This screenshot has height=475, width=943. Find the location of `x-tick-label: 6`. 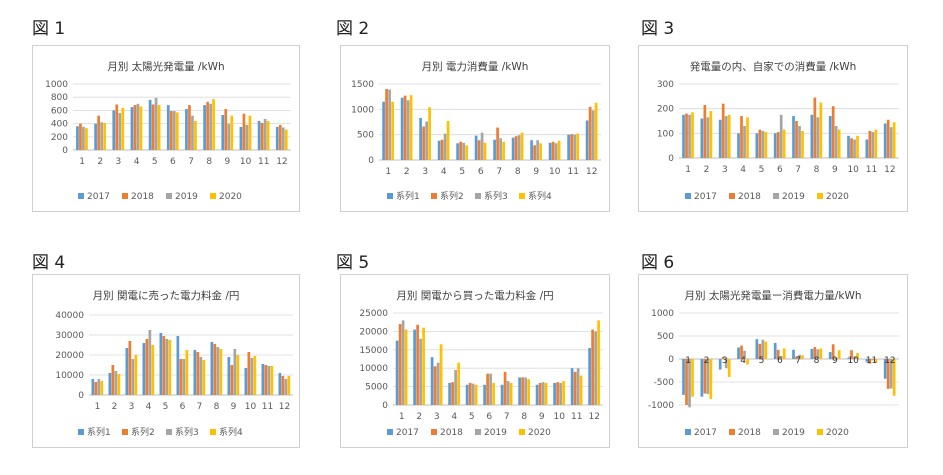

x-tick-label: 6 is located at coordinates (481, 172).